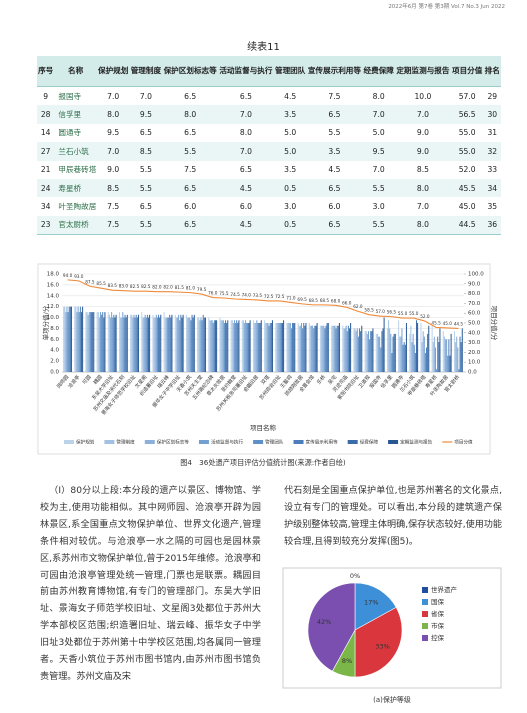 This screenshot has width=527, height=713. I want to click on data-label: 69.5, so click(302, 299).